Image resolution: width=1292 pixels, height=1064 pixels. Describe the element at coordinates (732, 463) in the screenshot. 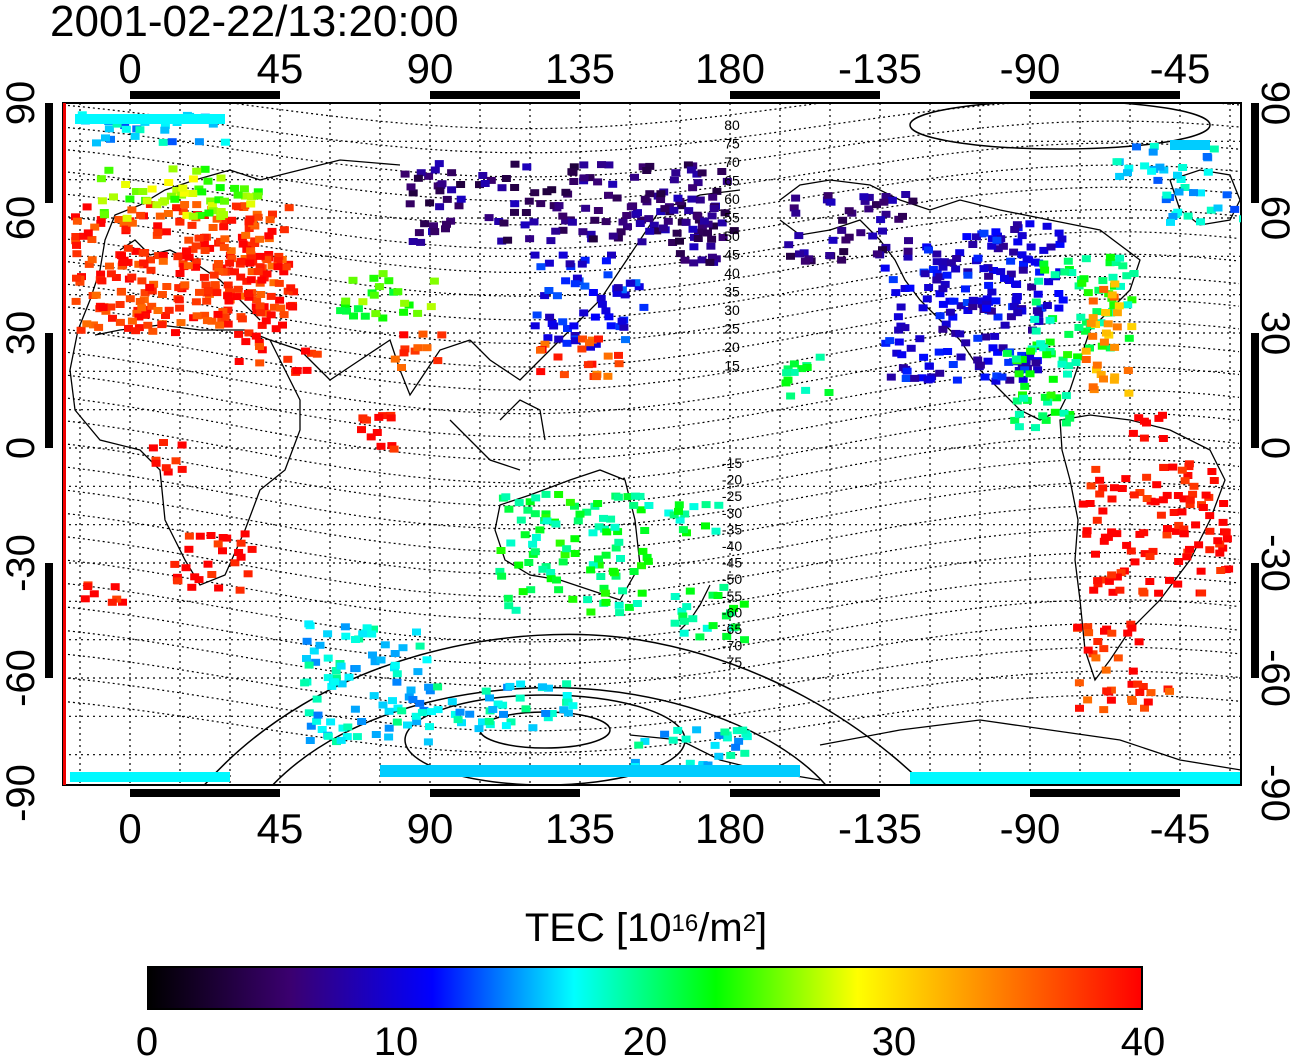

I see `contour-label: -15` at that location.